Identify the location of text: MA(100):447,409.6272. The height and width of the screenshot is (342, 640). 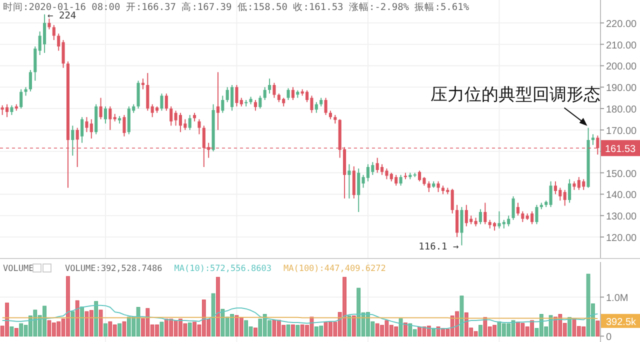
(334, 269).